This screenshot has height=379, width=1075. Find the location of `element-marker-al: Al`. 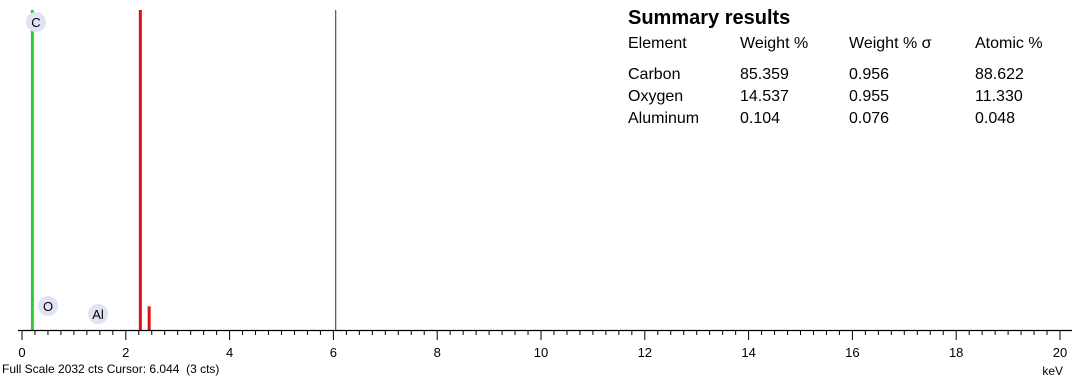

element-marker-al: Al is located at coordinates (98, 314).